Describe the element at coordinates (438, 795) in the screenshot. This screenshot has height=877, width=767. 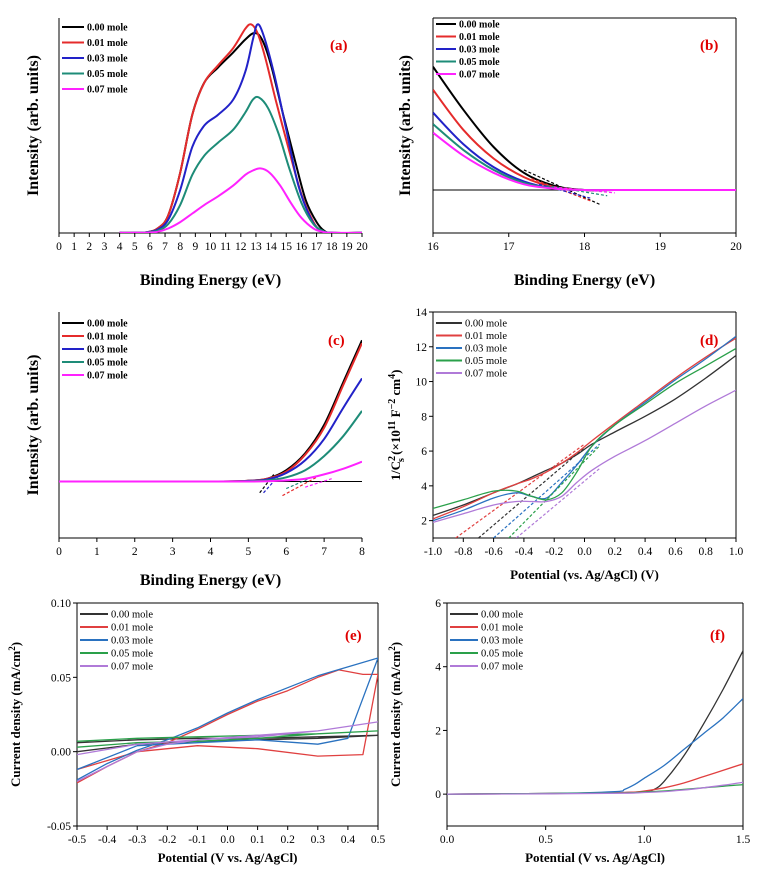
I see `y-tick-label: 0` at that location.